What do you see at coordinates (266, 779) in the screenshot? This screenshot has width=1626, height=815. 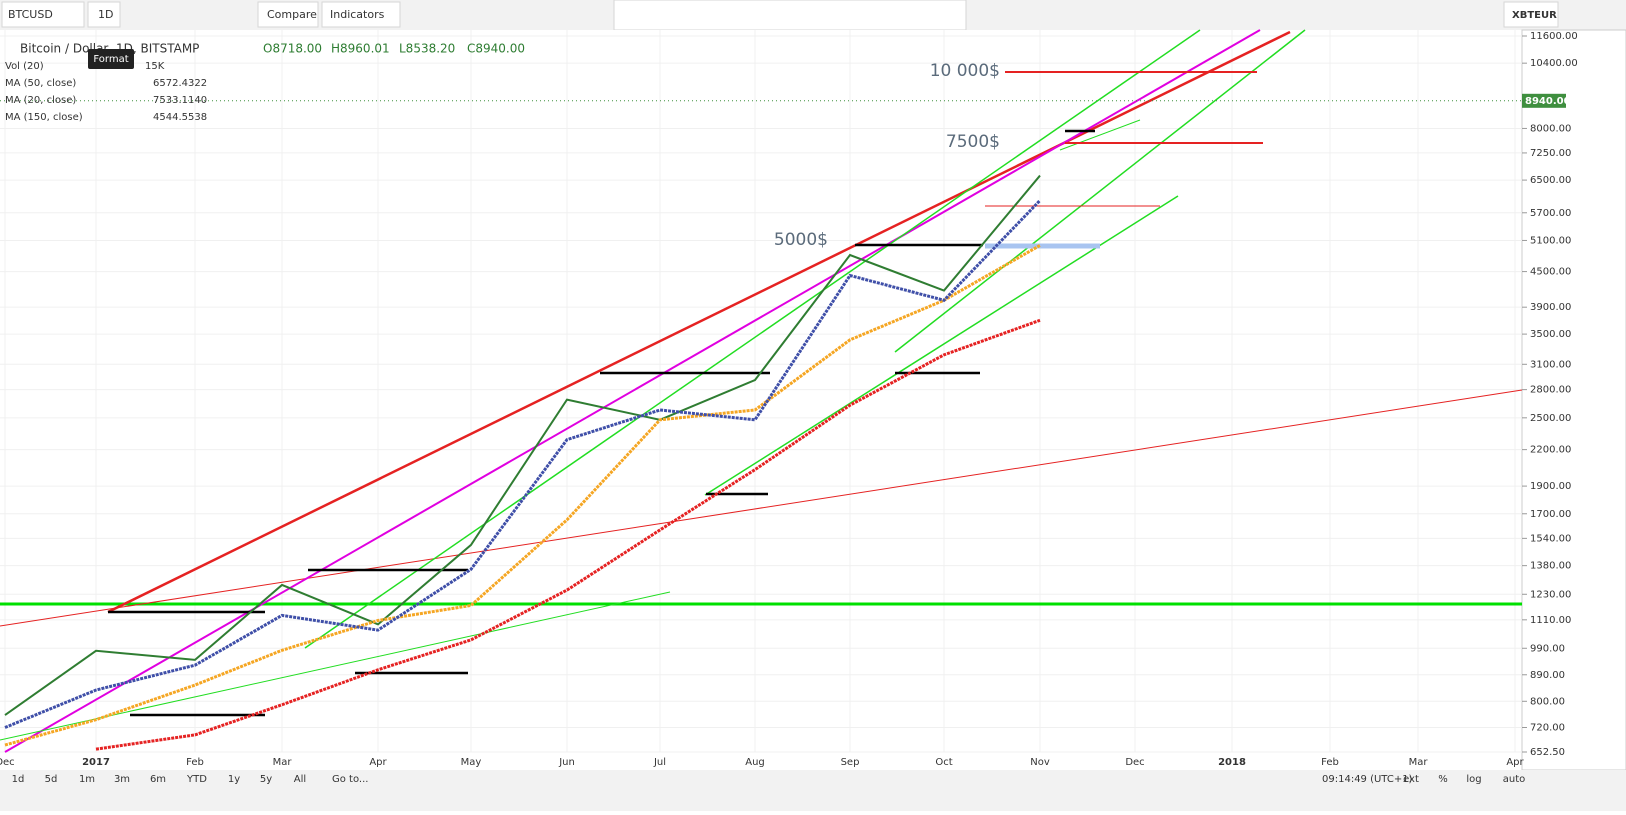 I see `range-button: 5y` at bounding box center [266, 779].